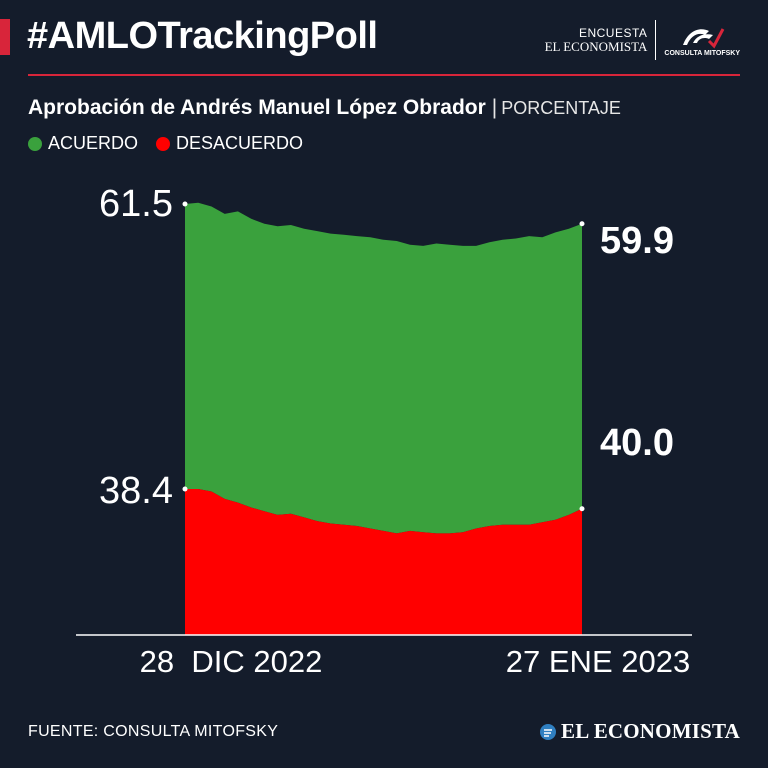  What do you see at coordinates (650, 731) in the screenshot?
I see `footer-logo-text: EL ECONOMISTA` at bounding box center [650, 731].